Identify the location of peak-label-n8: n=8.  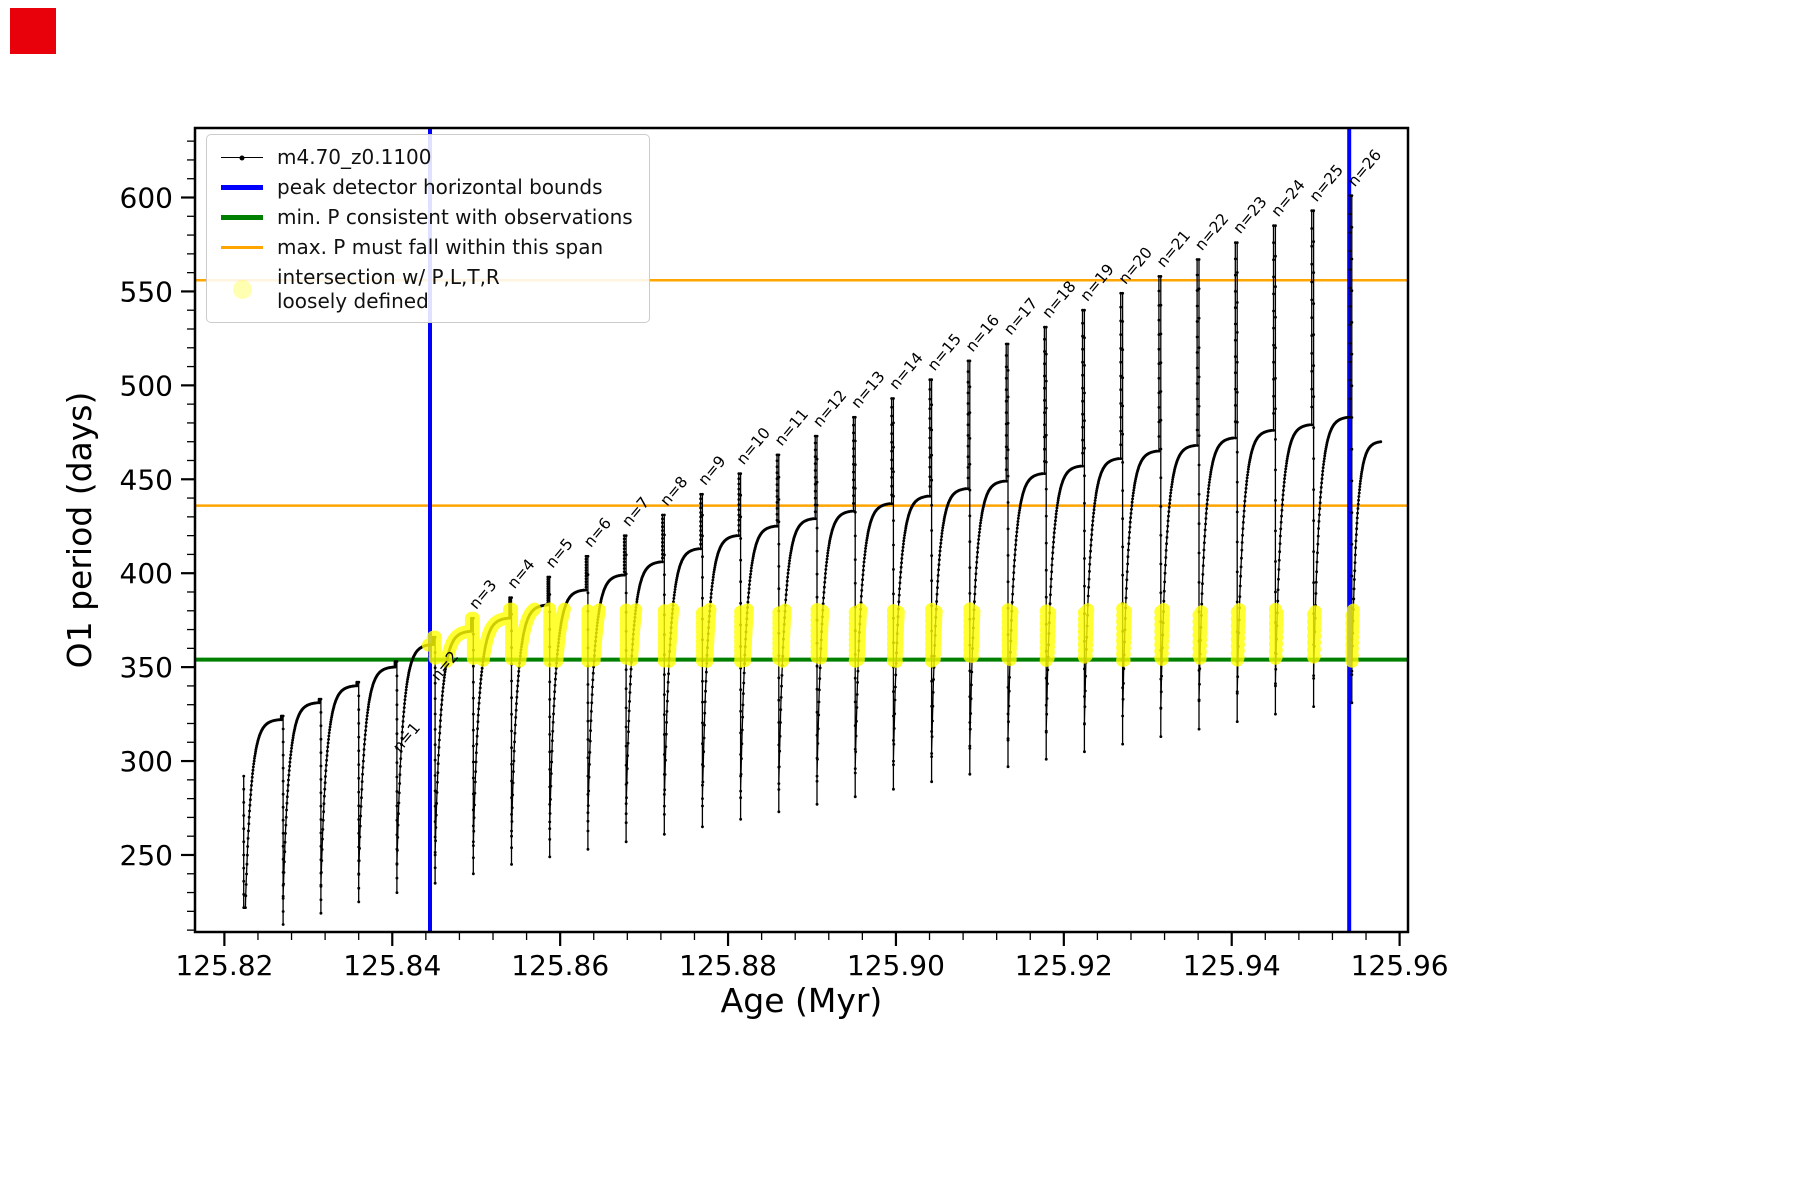
(674, 491).